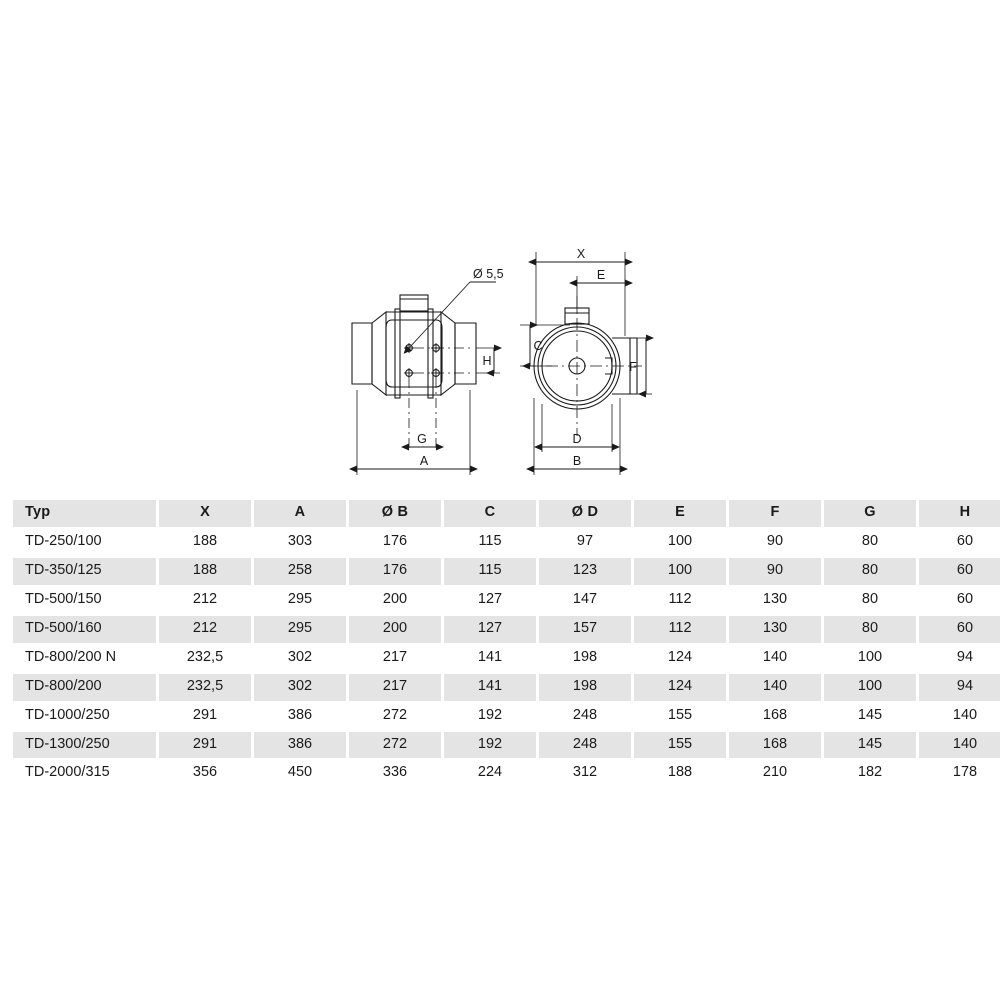 This screenshot has width=1000, height=1000. Describe the element at coordinates (490, 513) in the screenshot. I see `column-header-c: C` at that location.